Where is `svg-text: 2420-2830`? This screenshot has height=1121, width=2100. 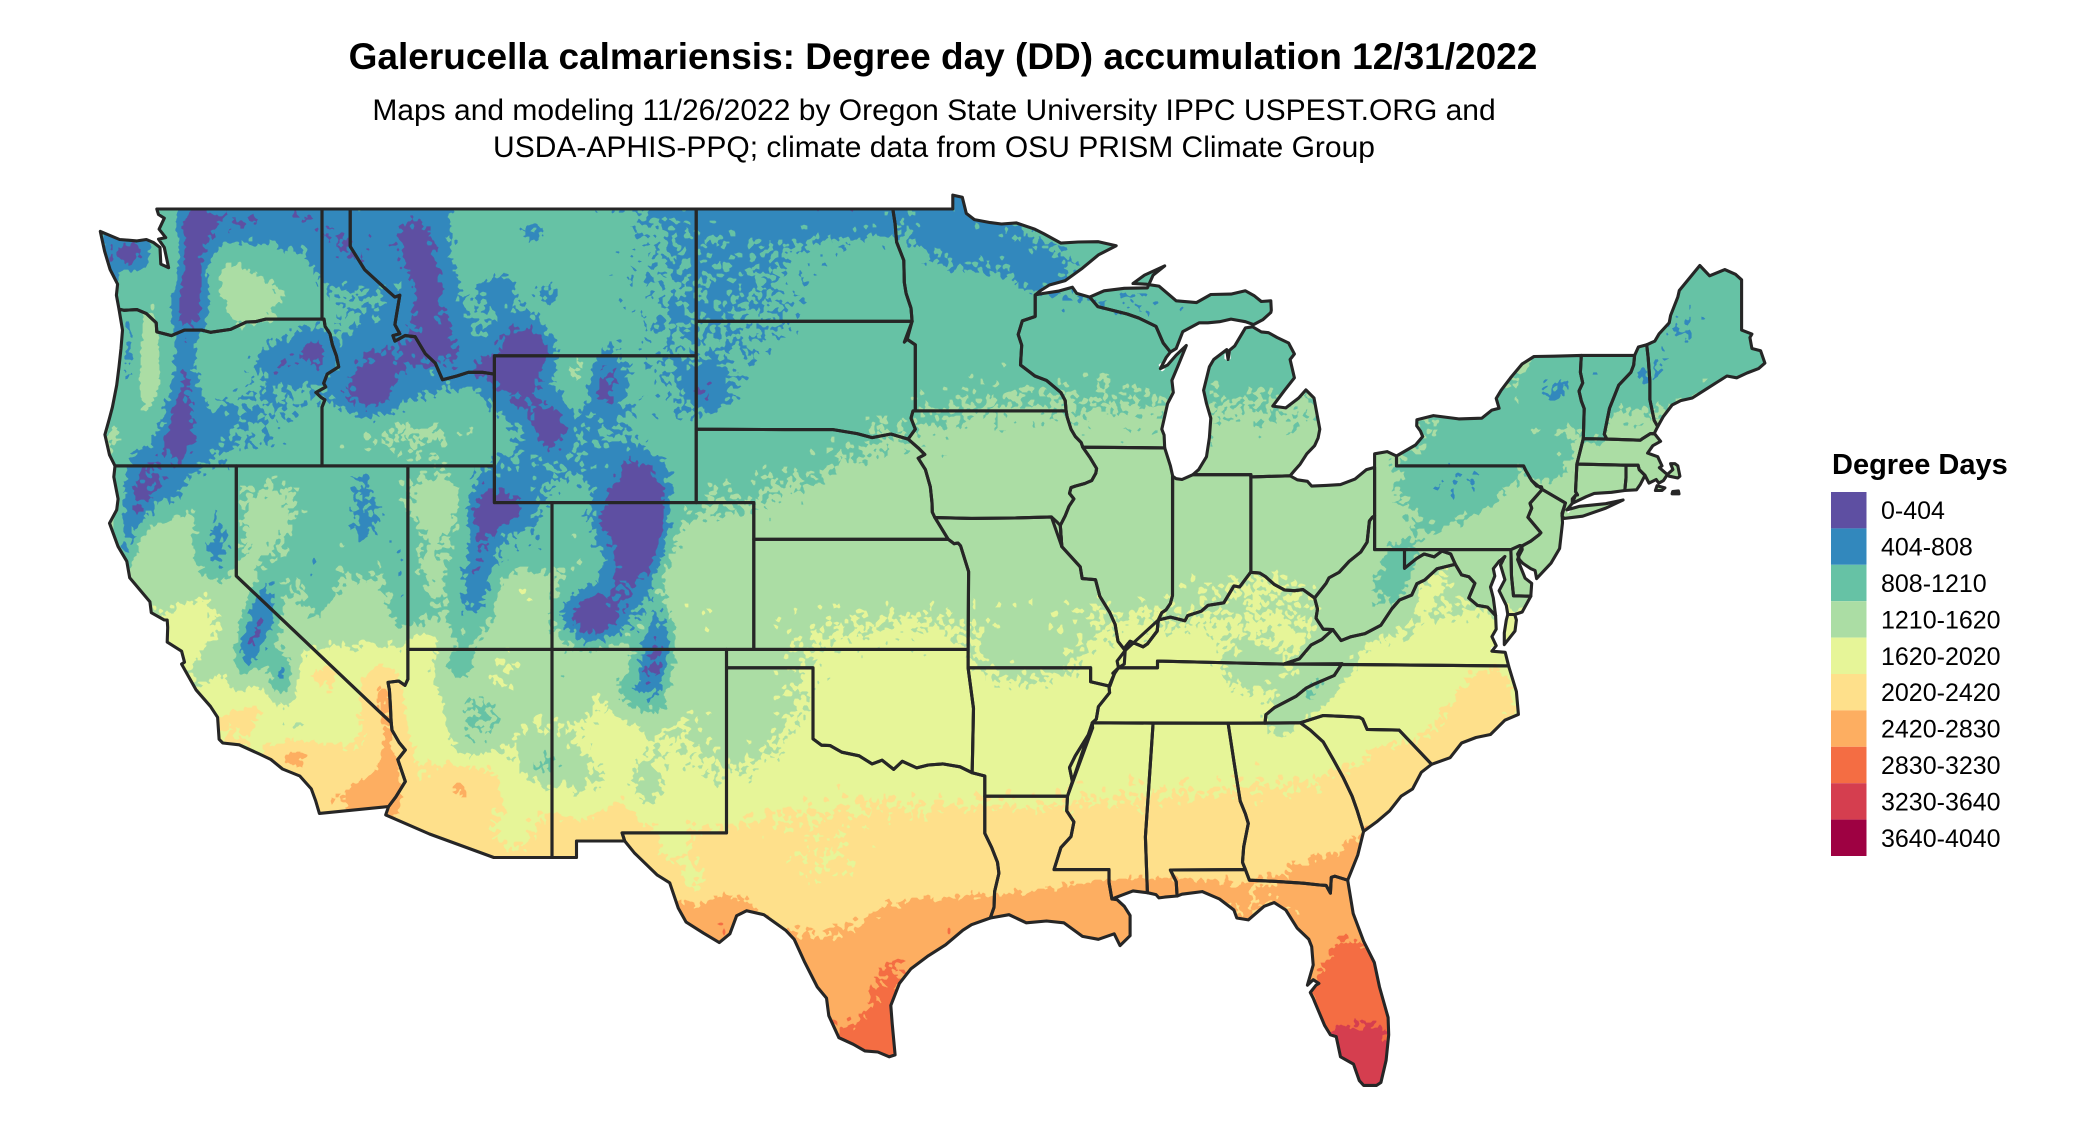 svg-text: 2420-2830 is located at coordinates (1941, 730).